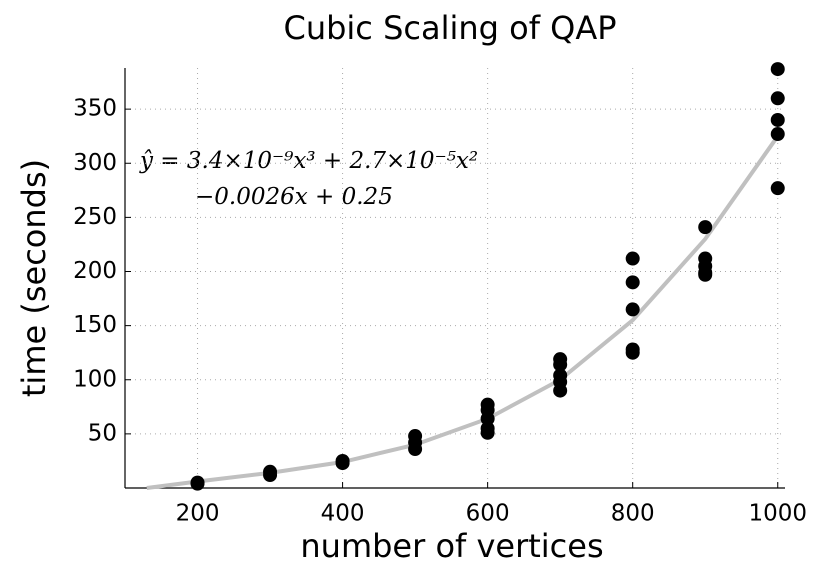 The width and height of the screenshot is (816, 567). Describe the element at coordinates (34, 278) in the screenshot. I see `y-axis-label: time (seconds)` at that location.